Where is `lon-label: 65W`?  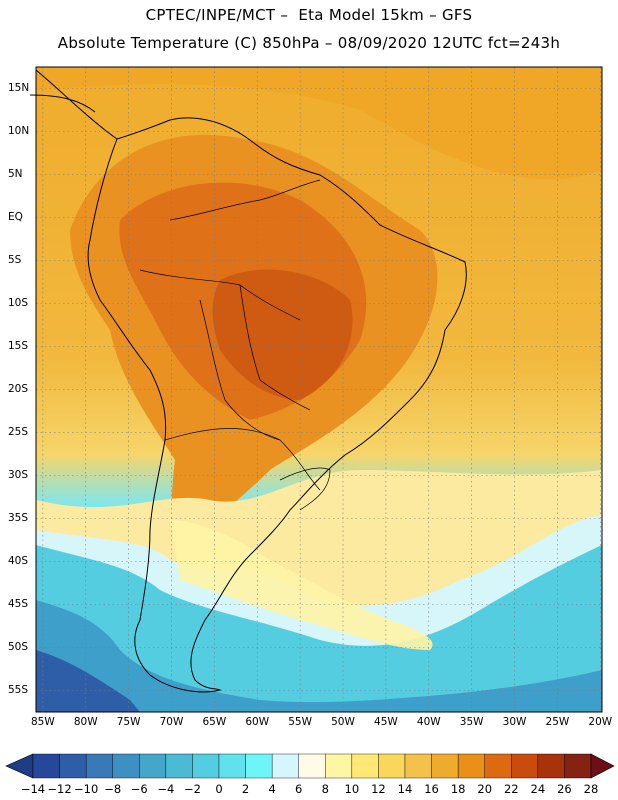
lon-label: 65W is located at coordinates (214, 722).